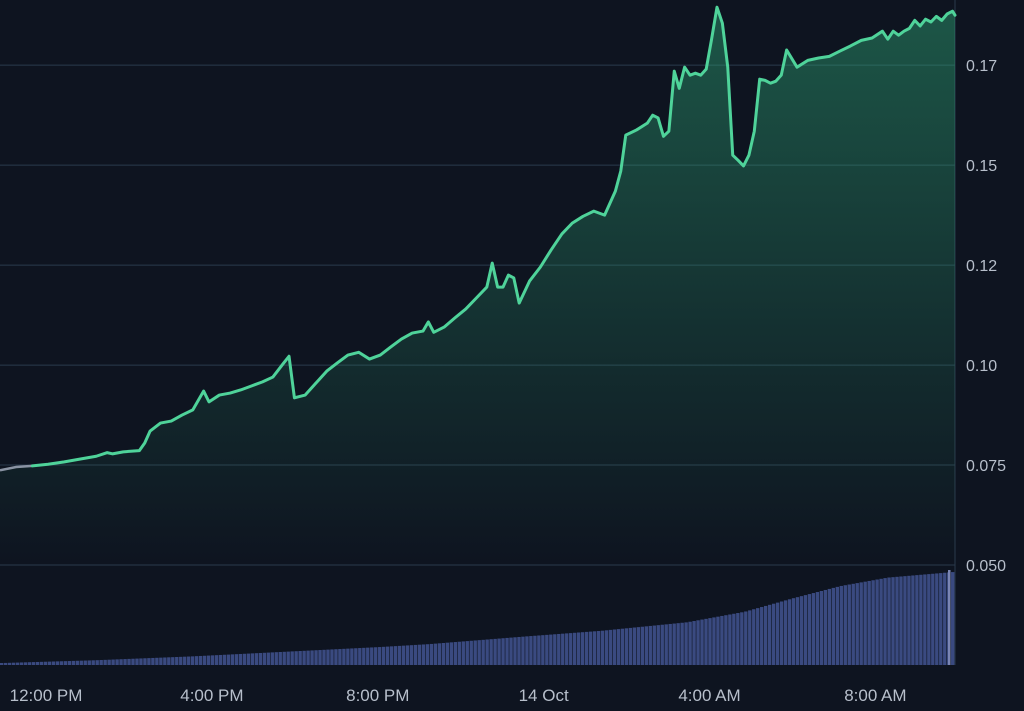 This screenshot has height=711, width=1024. I want to click on x-tick-label: 14 Oct, so click(544, 695).